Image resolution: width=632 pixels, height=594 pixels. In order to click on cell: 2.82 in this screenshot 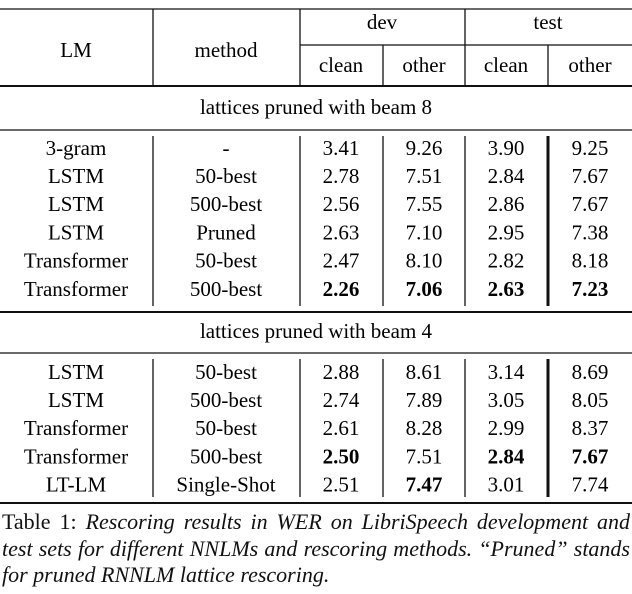, I will do `click(506, 261)`.